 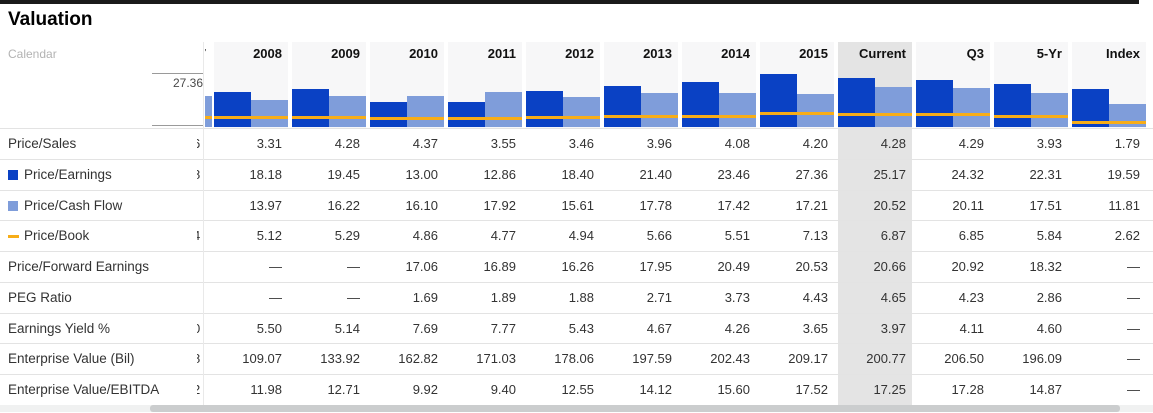 I want to click on yellow-dash-icon, so click(x=13, y=237).